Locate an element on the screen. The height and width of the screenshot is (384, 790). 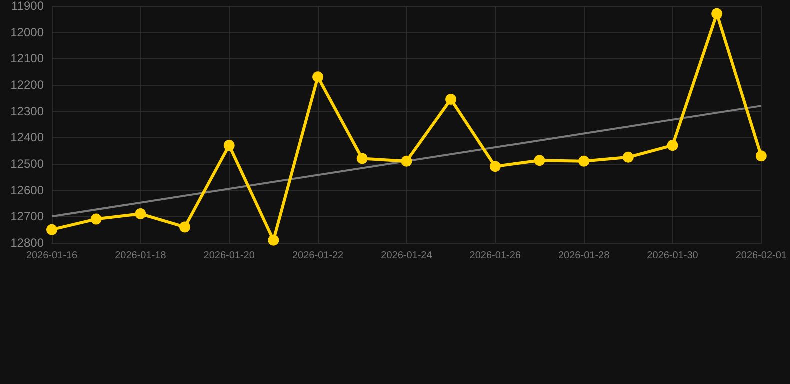
y-tick-label: 12400 is located at coordinates (27, 137).